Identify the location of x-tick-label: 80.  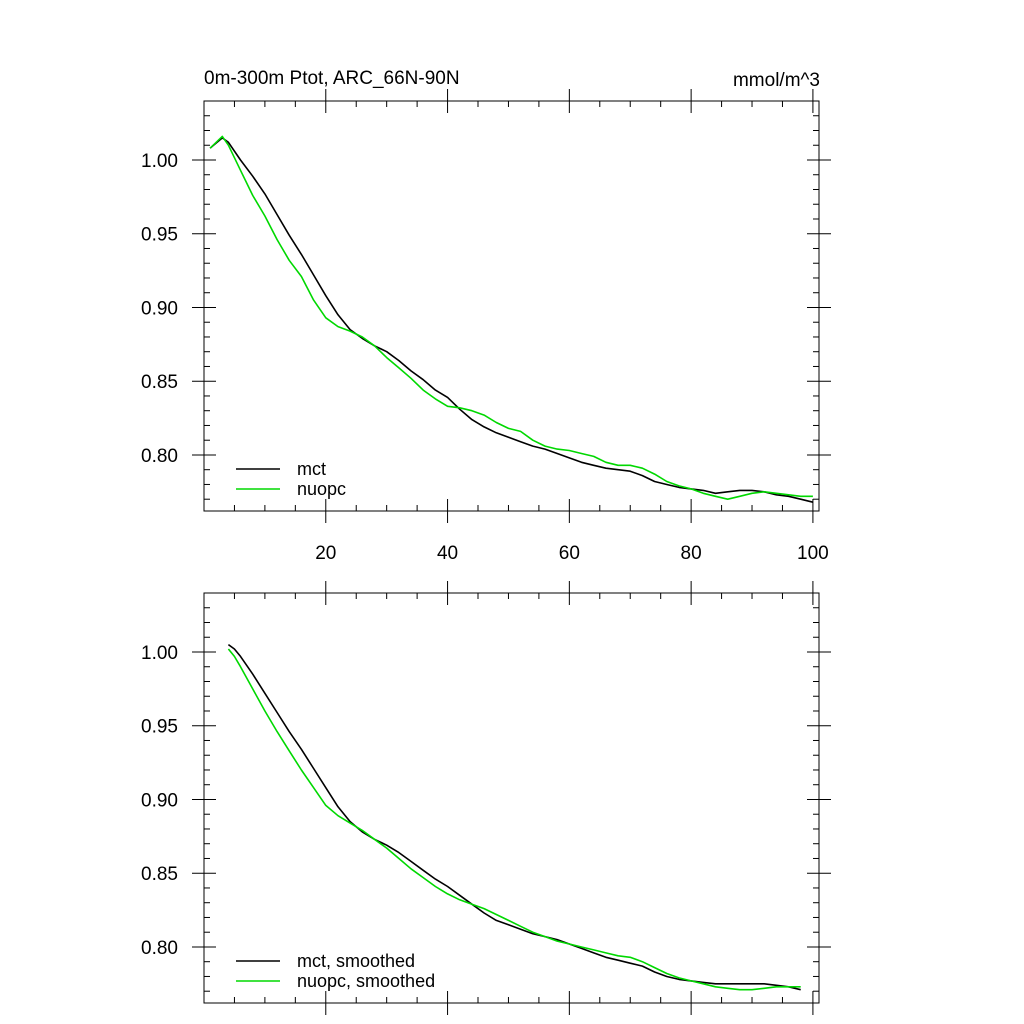
(691, 553).